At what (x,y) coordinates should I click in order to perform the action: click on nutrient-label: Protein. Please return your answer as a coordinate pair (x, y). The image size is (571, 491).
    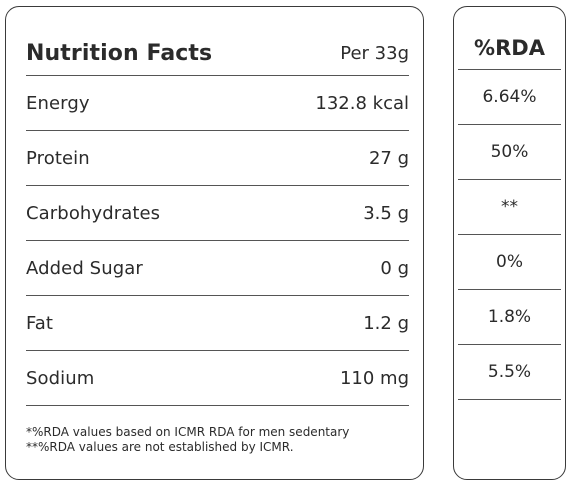
    Looking at the image, I should click on (58, 158).